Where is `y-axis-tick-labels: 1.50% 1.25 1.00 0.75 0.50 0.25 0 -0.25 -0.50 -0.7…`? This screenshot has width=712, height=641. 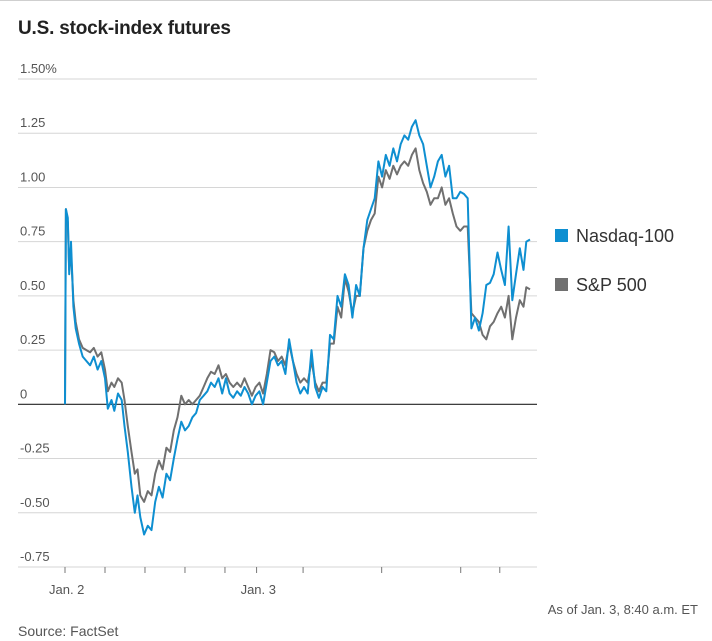 y-axis-tick-labels: 1.50% 1.25 1.00 0.75 0.50 0.25 0 -0.25 -0.50 -0.7… is located at coordinates (38, 312).